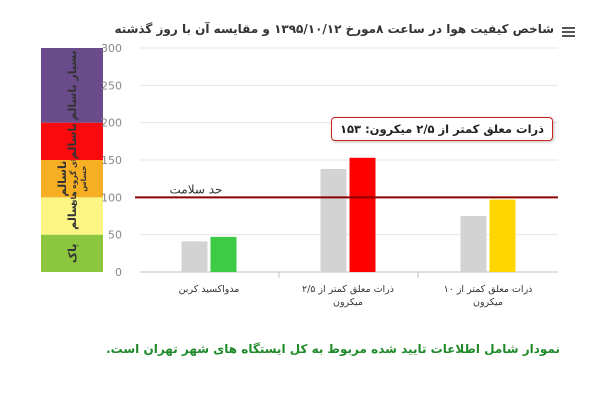  Describe the element at coordinates (488, 302) in the screenshot. I see `x-category-label-2-1: میکرون` at that location.